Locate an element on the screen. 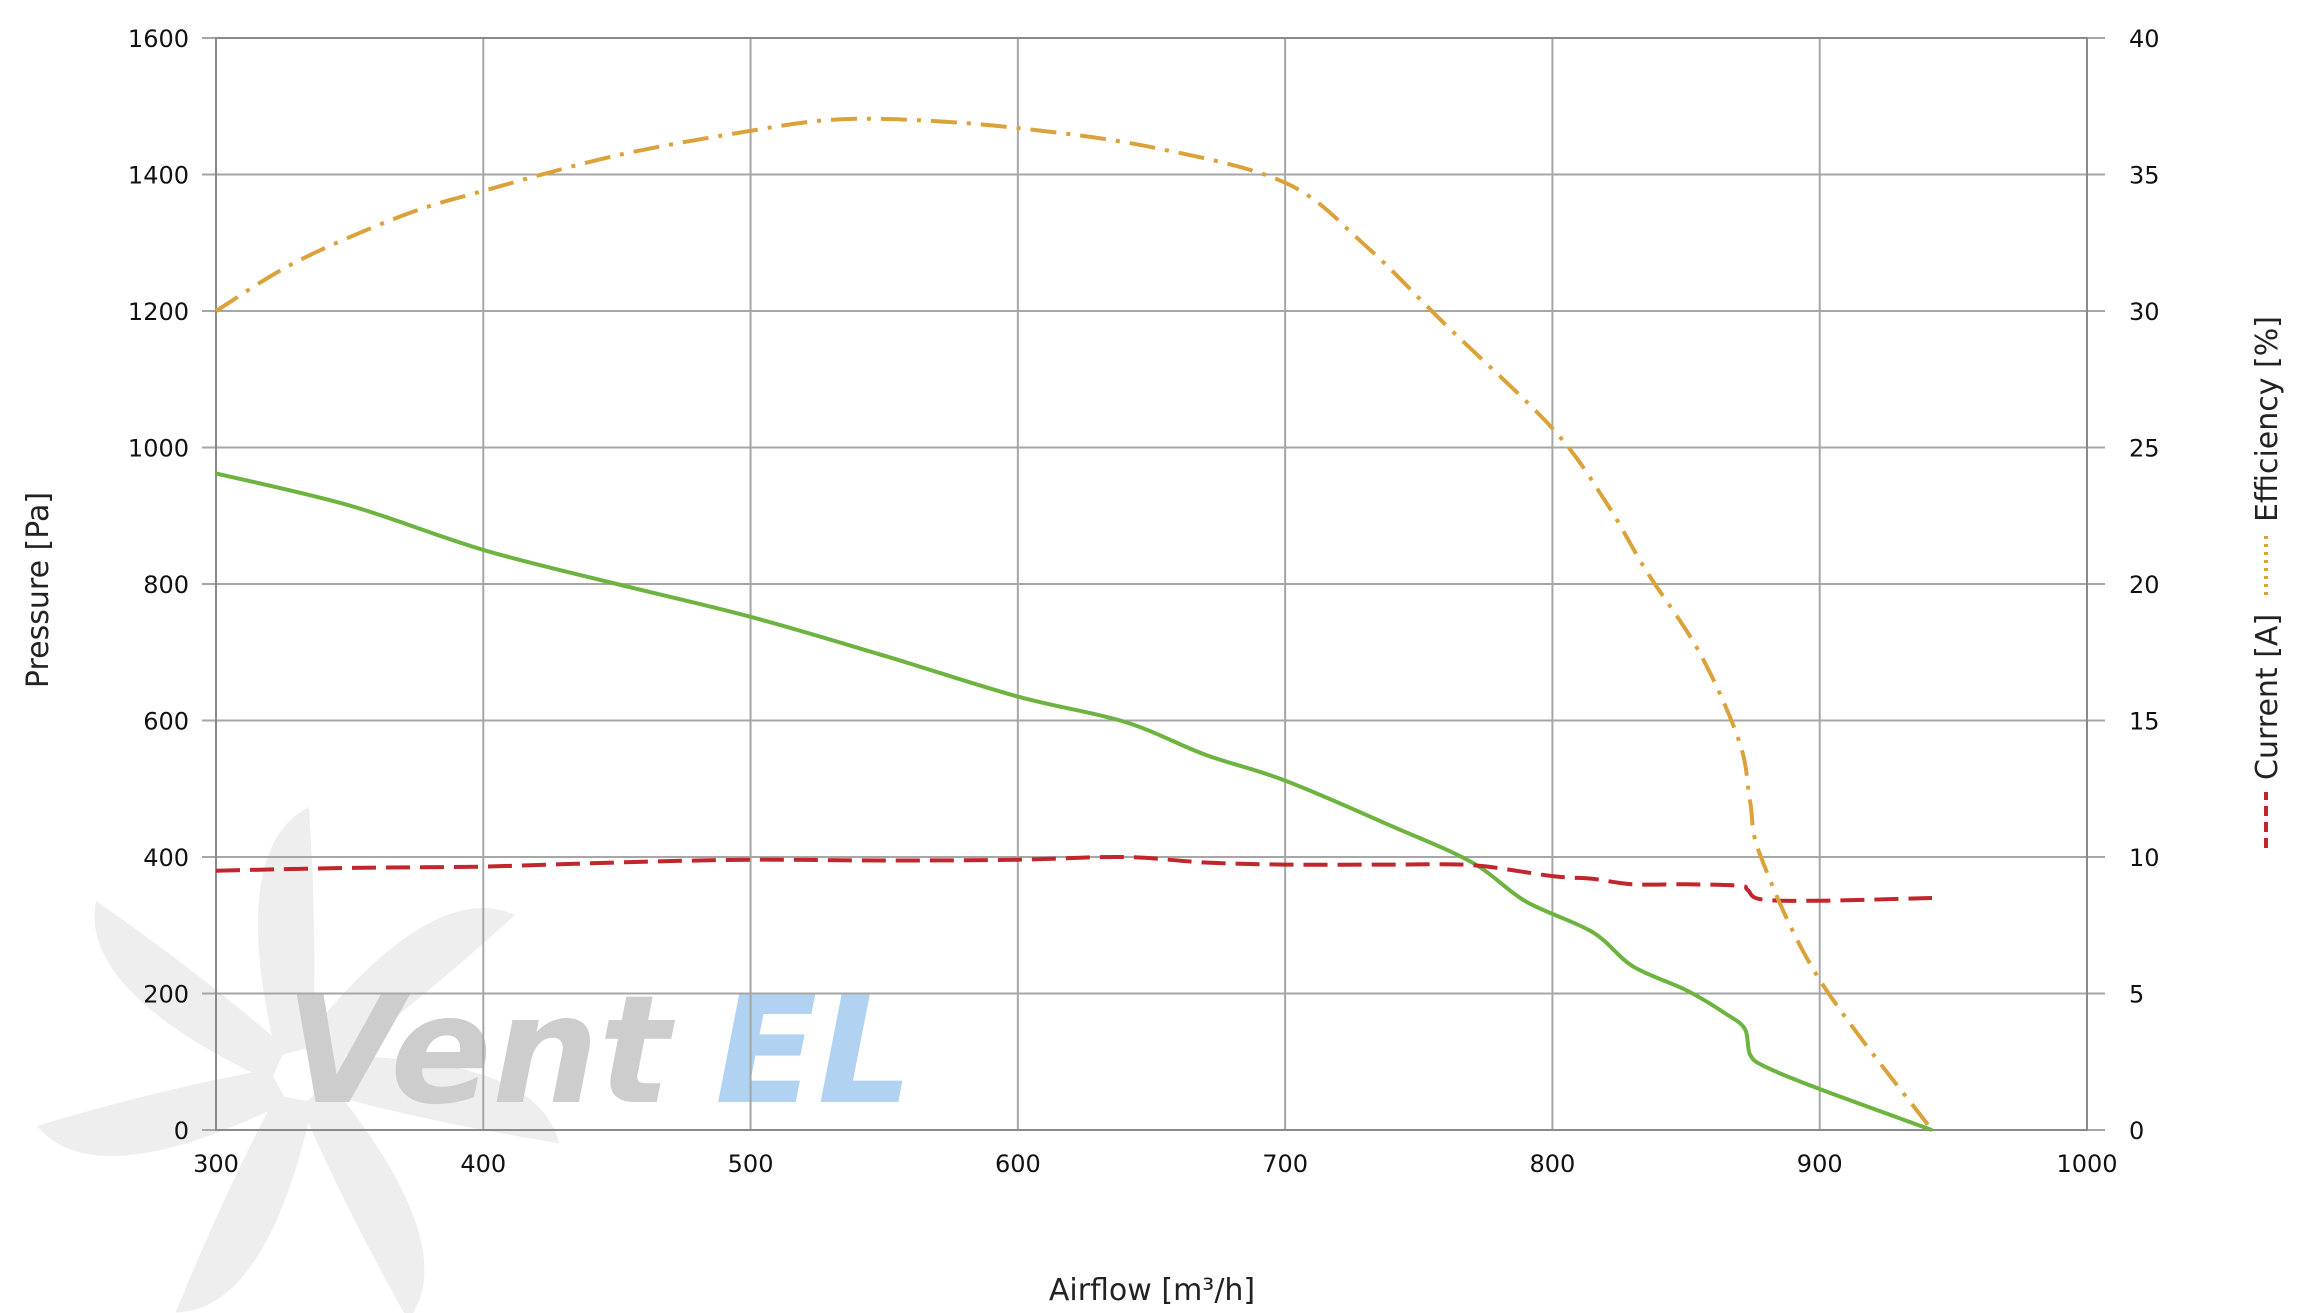  y2-tick-label: 0 is located at coordinates (2136, 1131).